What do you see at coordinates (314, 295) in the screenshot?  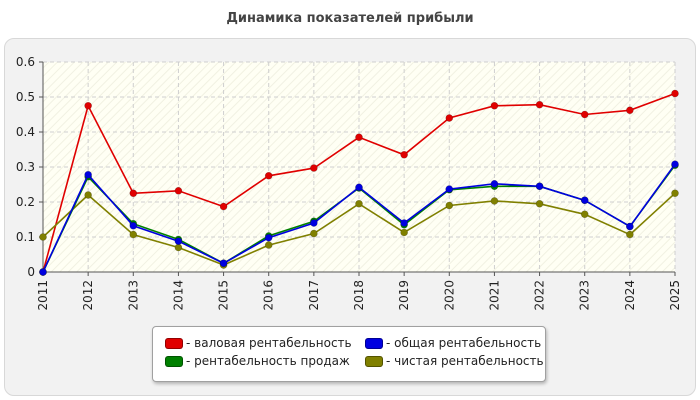 I see `x-tick-label: 2017` at bounding box center [314, 295].